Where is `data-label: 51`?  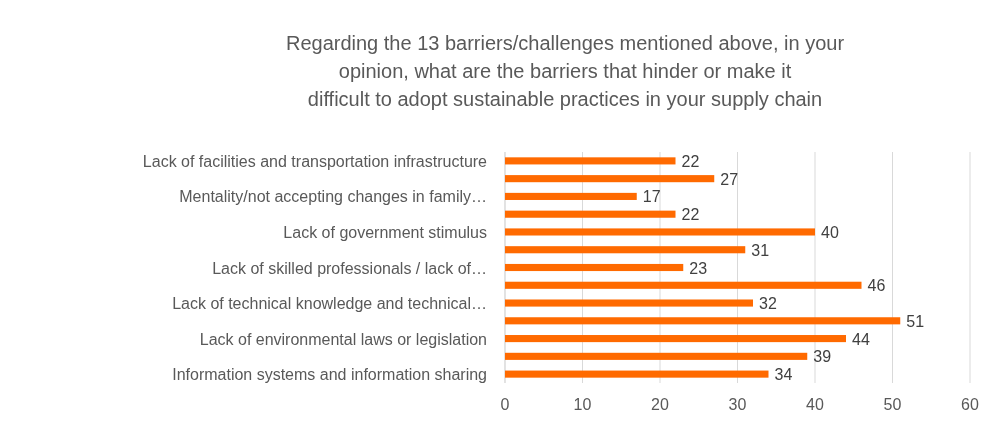
data-label: 51 is located at coordinates (915, 321).